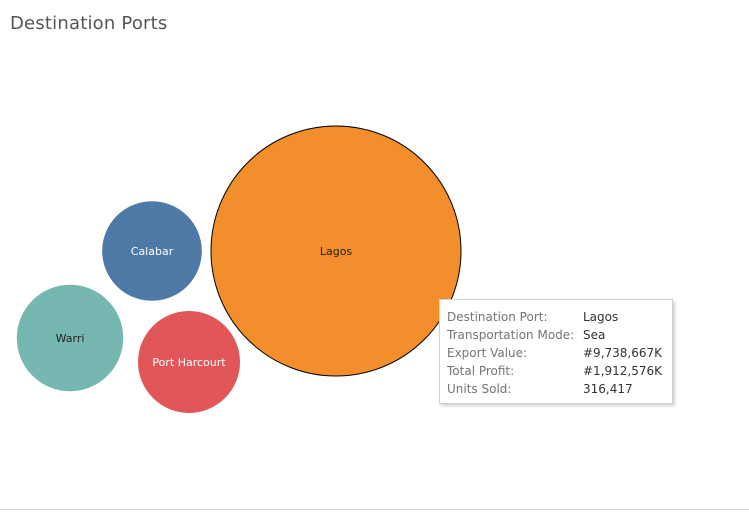 This screenshot has height=513, width=749. I want to click on bubble-port-harcourt, so click(189, 362).